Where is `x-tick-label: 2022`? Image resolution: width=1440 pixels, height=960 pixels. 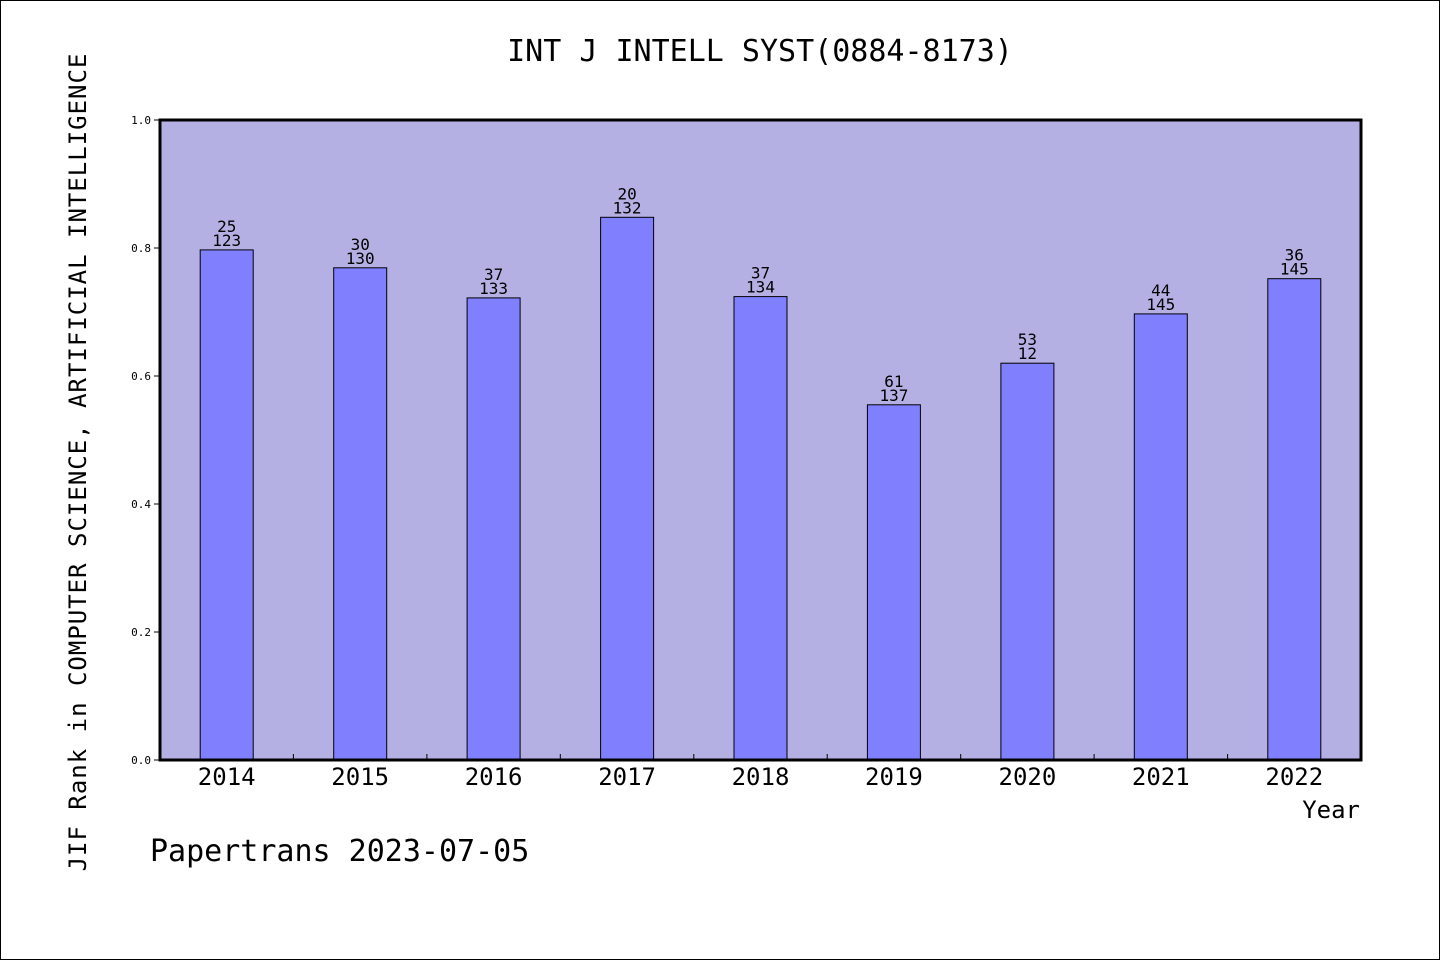
x-tick-label: 2022 is located at coordinates (1294, 777).